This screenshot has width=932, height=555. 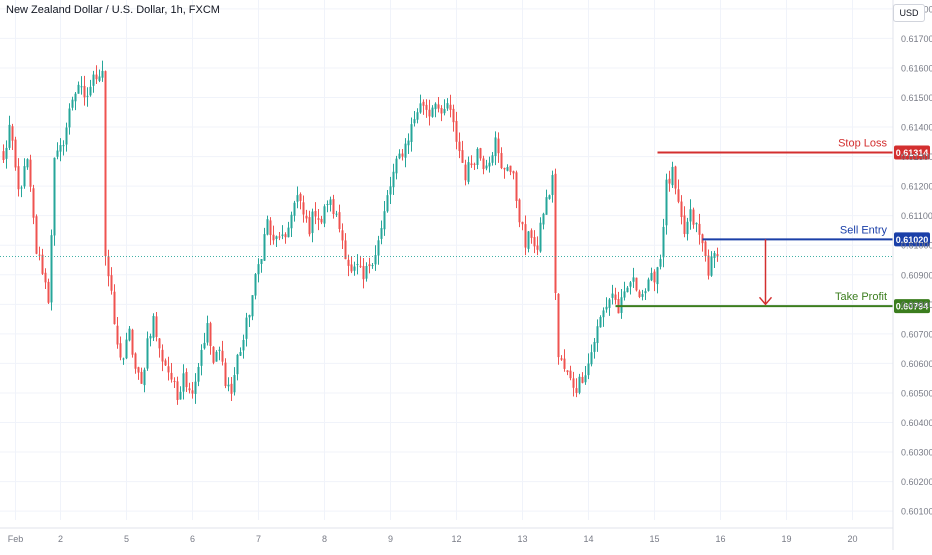 I want to click on y-tick-label: 0.60800, so click(x=916, y=305).